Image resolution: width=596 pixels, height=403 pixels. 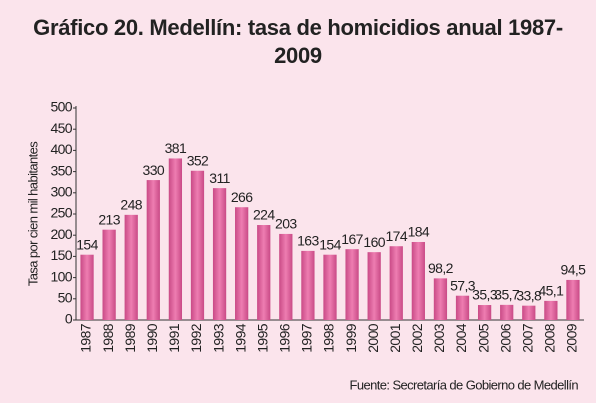 I want to click on y-tick-label: 350, so click(x=61, y=170).